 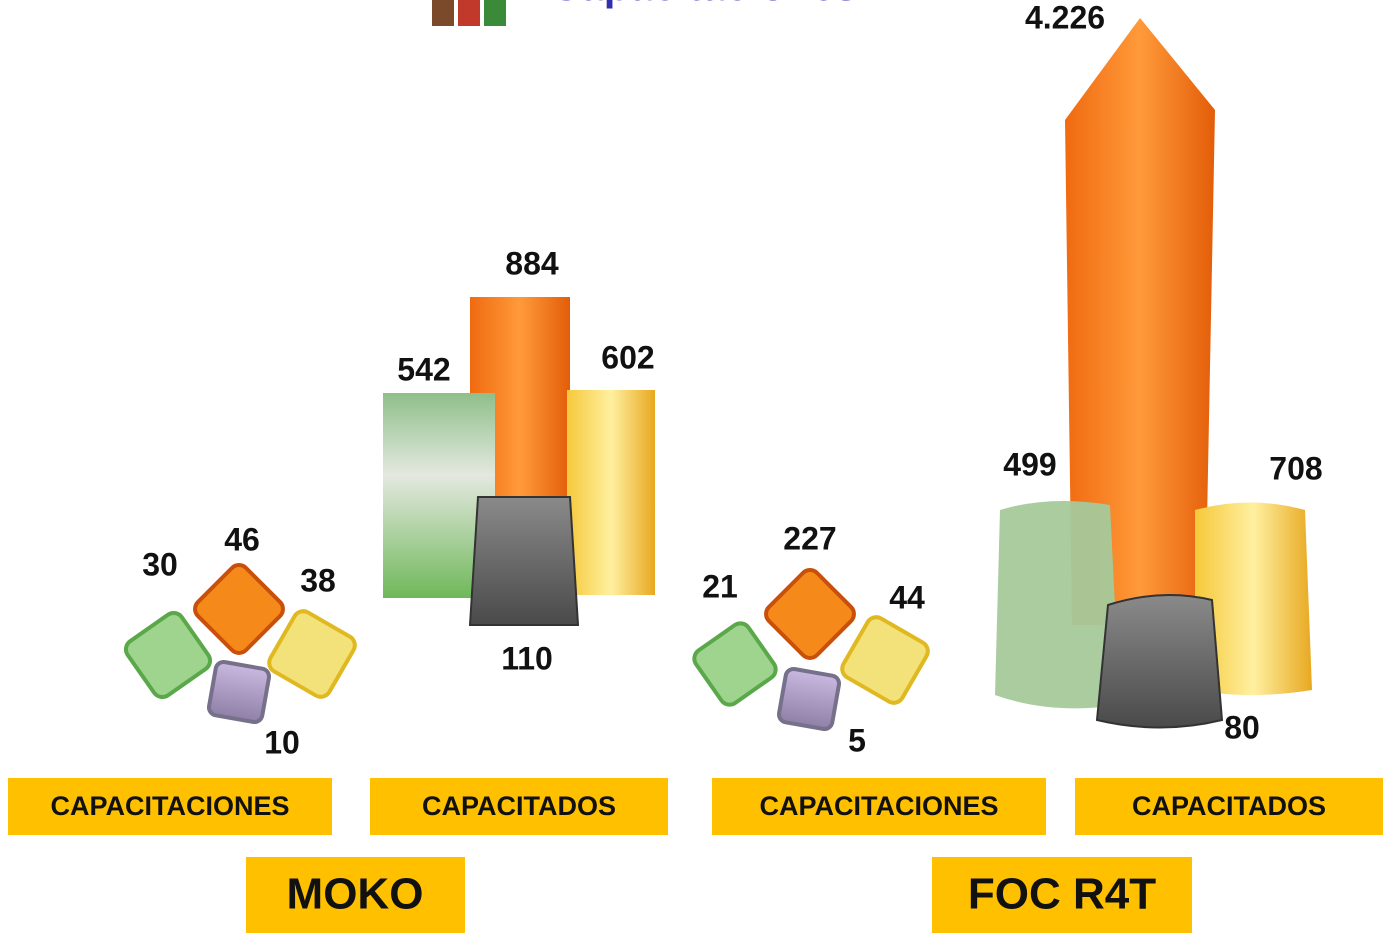 What do you see at coordinates (857, 740) in the screenshot?
I see `value-label: 5` at bounding box center [857, 740].